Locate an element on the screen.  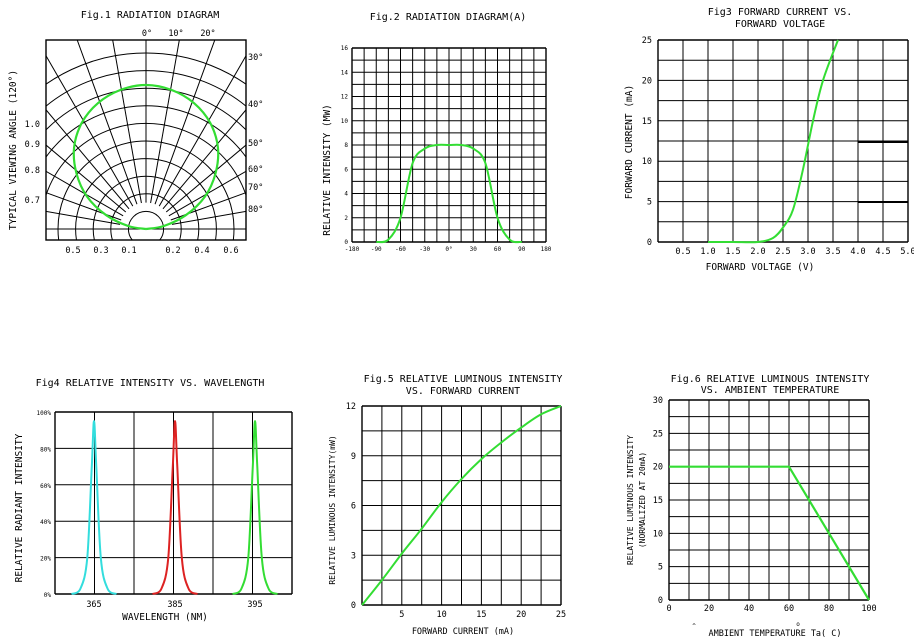
fig4-y-tick: 60% is located at coordinates (45, 486).